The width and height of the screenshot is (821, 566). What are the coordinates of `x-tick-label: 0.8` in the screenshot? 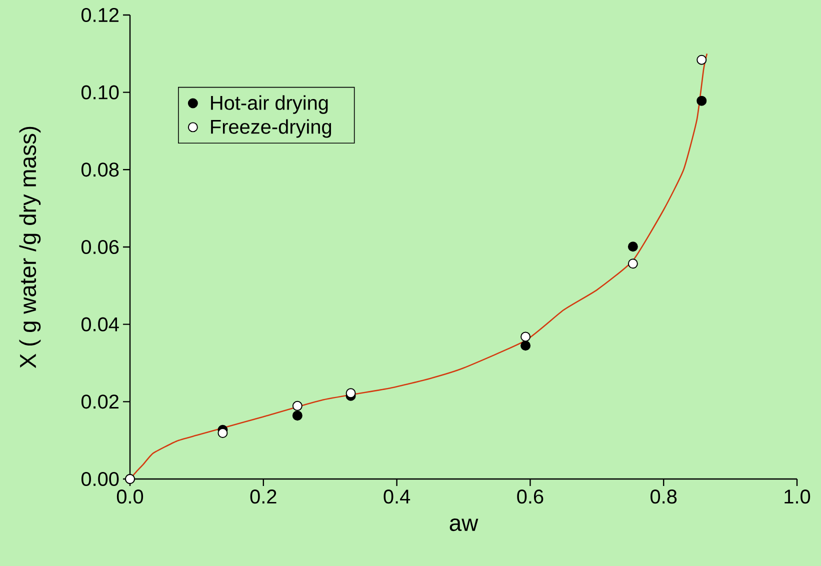 It's located at (663, 497).